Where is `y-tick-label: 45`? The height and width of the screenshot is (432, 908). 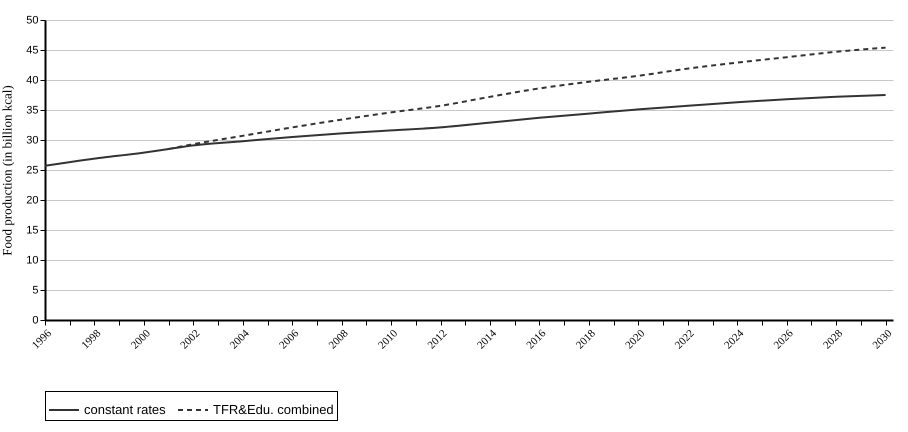
y-tick-label: 45 is located at coordinates (32, 50).